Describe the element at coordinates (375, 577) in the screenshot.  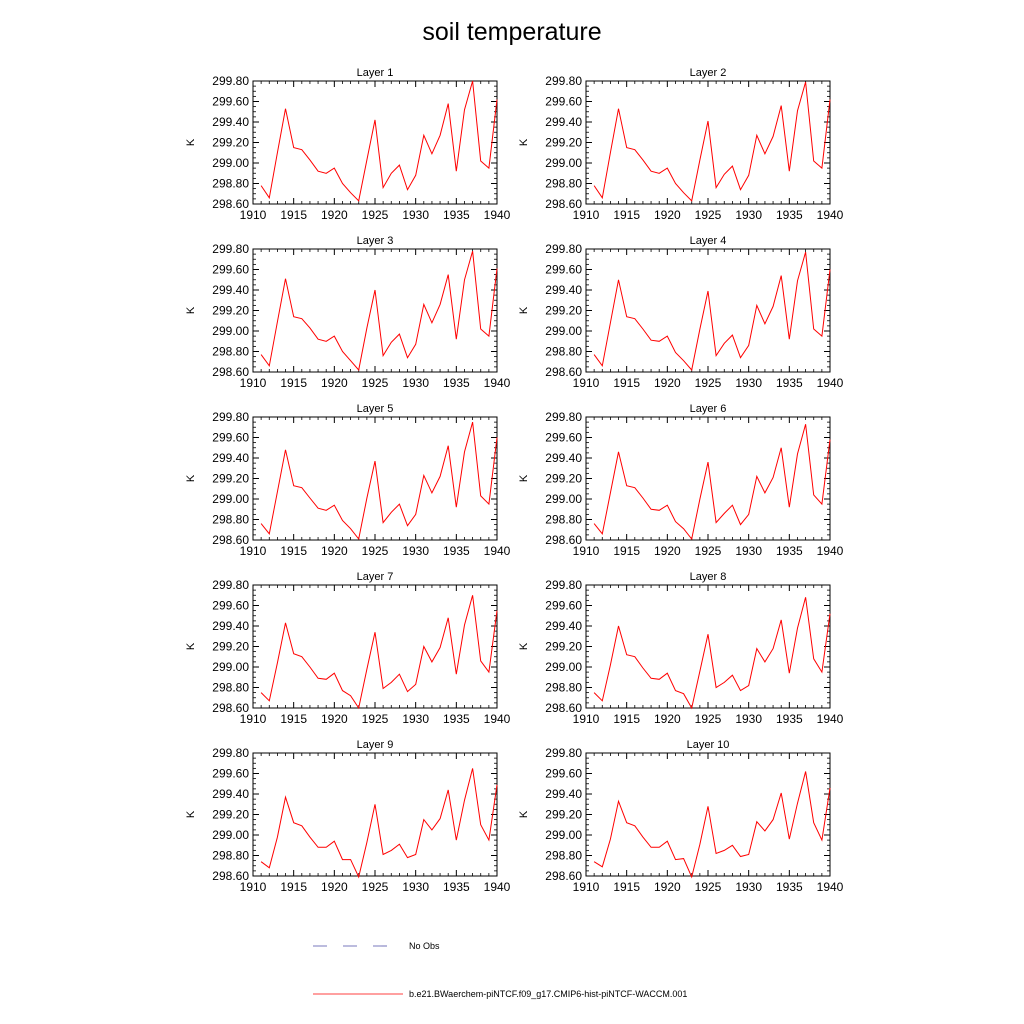
I see `panel-title: Layer 7` at that location.